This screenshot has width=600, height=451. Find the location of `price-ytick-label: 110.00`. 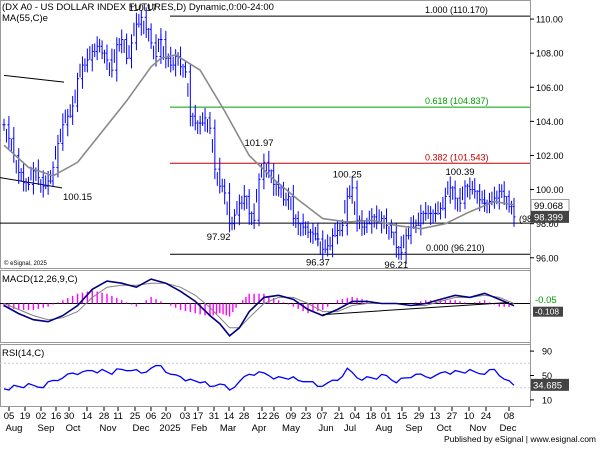

price-ytick-label: 110.00 is located at coordinates (549, 20).